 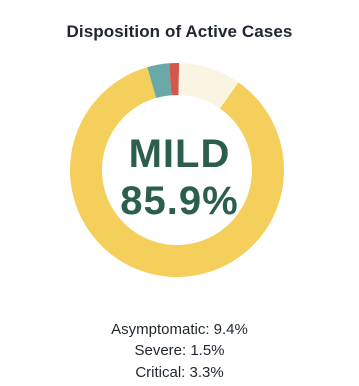 I want to click on slice-critical, so click(x=159, y=80).